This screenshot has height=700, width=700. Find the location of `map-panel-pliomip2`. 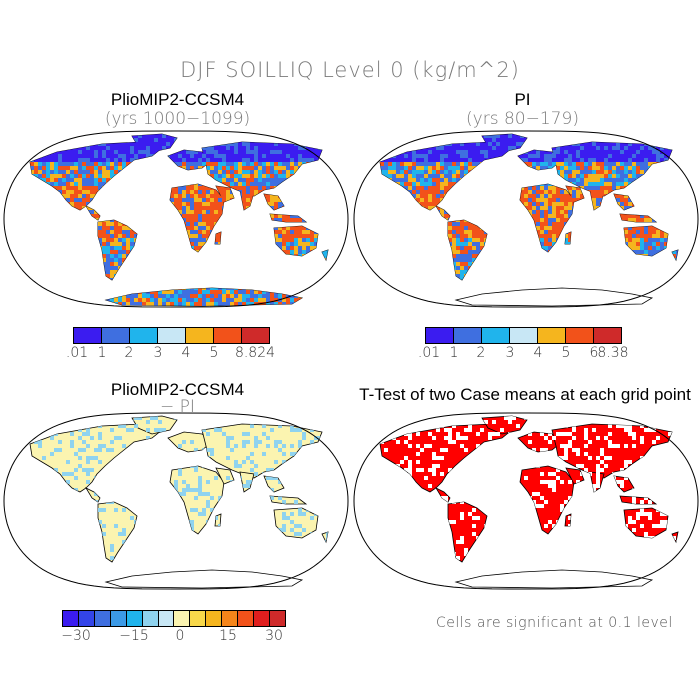

map-panel-pliomip2 is located at coordinates (176, 219).